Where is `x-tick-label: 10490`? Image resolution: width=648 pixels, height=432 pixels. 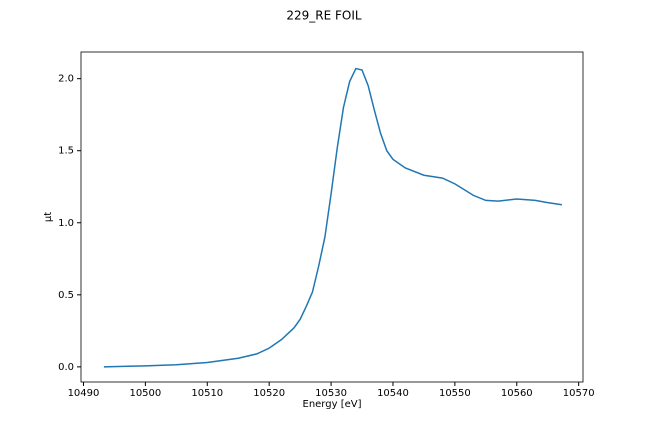
x-tick-label: 10490 is located at coordinates (84, 393).